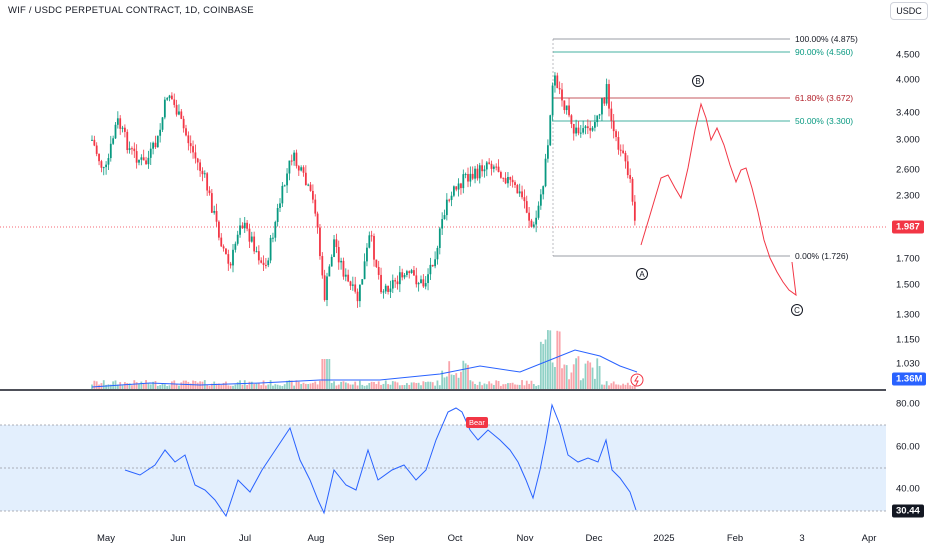 Image resolution: width=932 pixels, height=550 pixels. I want to click on wave-label-c: C, so click(797, 310).